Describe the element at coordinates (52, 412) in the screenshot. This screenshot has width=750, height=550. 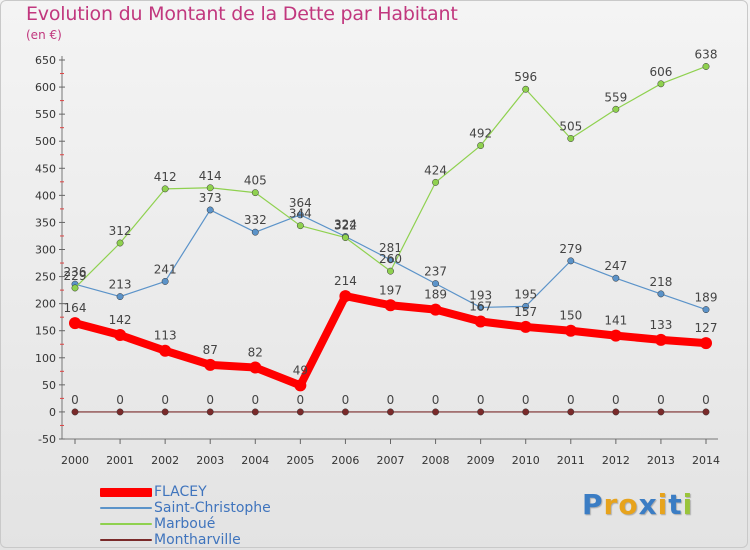
I see `y-tick-label: 0` at that location.